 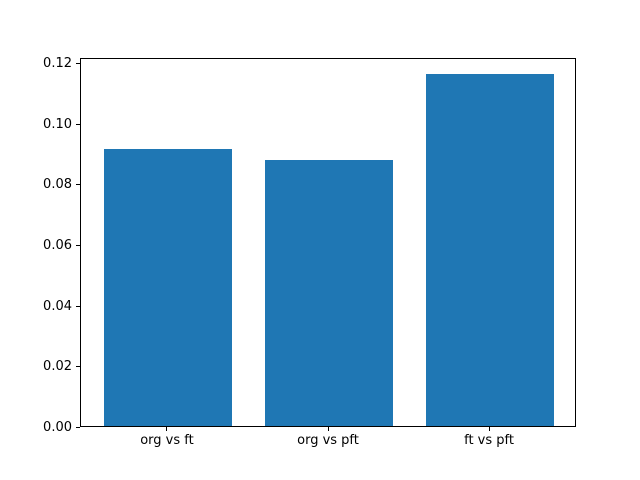 What do you see at coordinates (489, 441) in the screenshot?
I see `x-tick-label: ft vs pft` at bounding box center [489, 441].